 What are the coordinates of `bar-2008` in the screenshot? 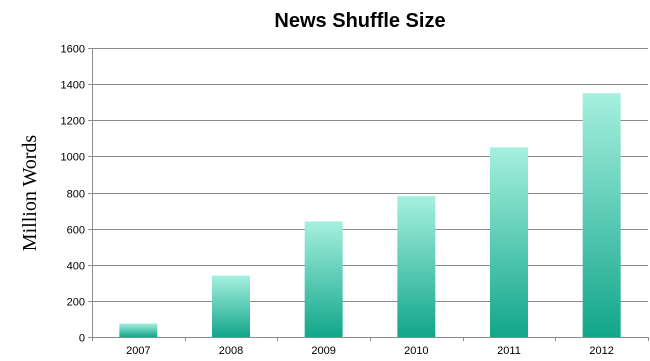 It's located at (231, 306).